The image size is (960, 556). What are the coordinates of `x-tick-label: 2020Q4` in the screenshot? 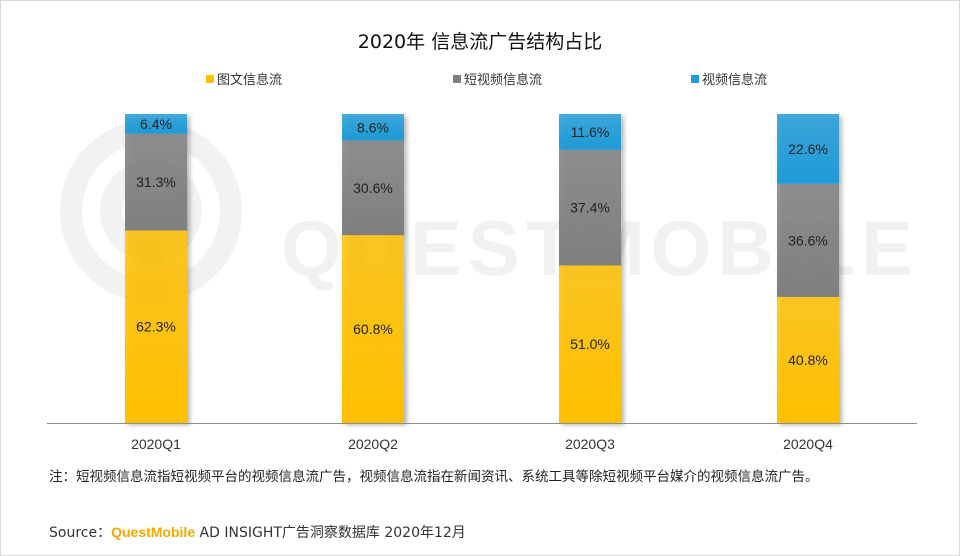 It's located at (808, 444).